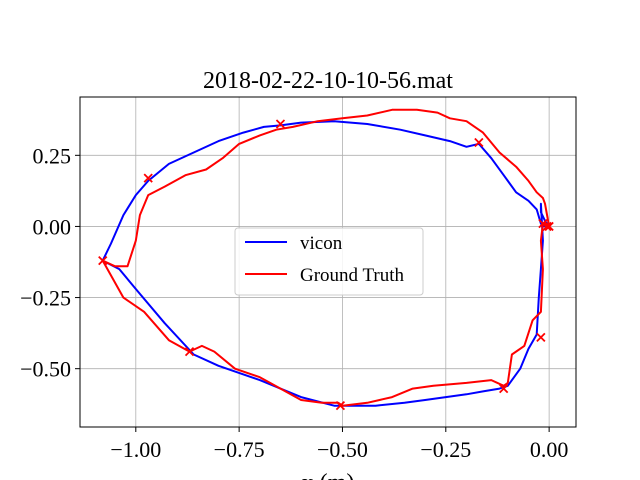 The image size is (640, 480). What do you see at coordinates (342, 449) in the screenshot?
I see `x-tick-label: −0.50` at bounding box center [342, 449].